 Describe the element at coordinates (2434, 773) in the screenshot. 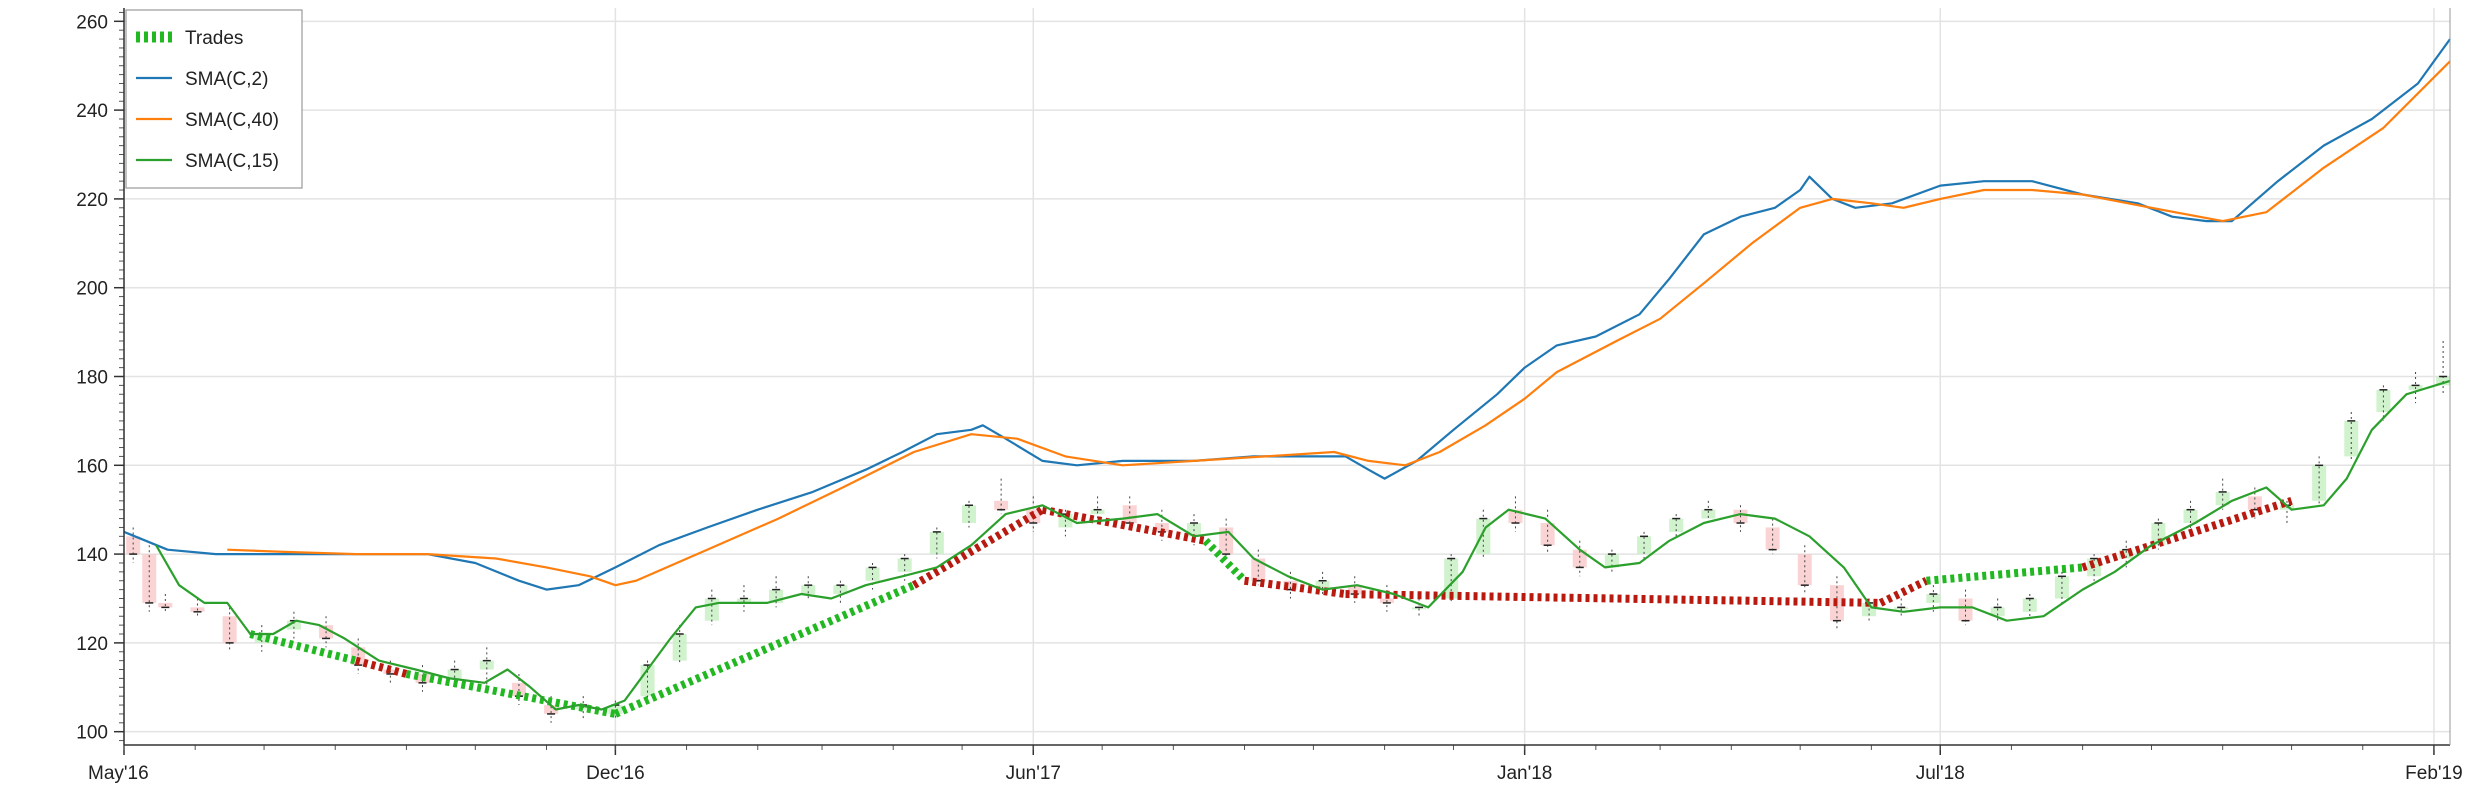

I see `x-tick-label: Feb'19` at that location.